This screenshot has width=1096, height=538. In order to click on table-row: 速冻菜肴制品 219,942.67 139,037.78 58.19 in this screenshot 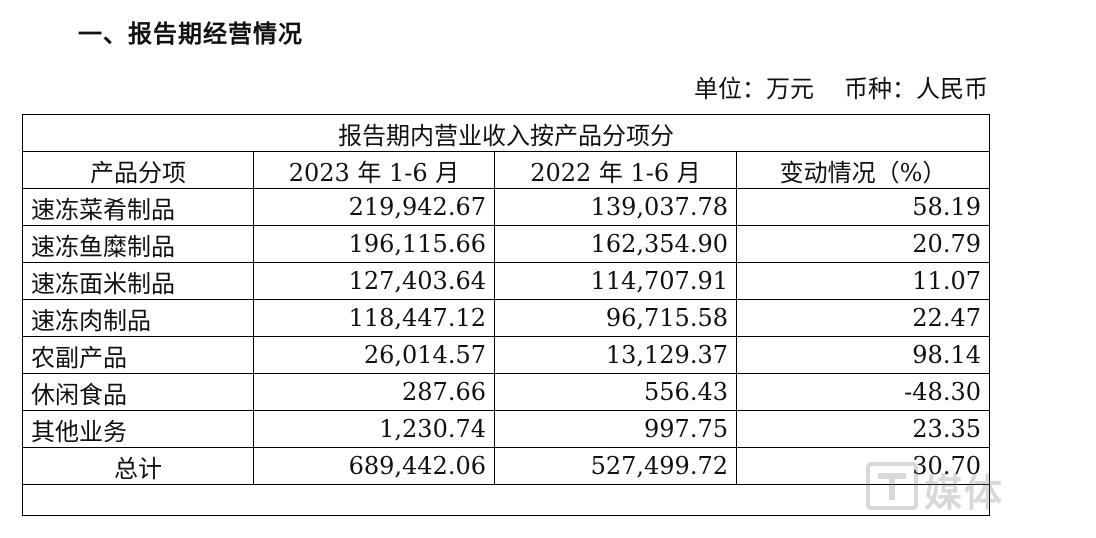, I will do `click(506, 207)`.